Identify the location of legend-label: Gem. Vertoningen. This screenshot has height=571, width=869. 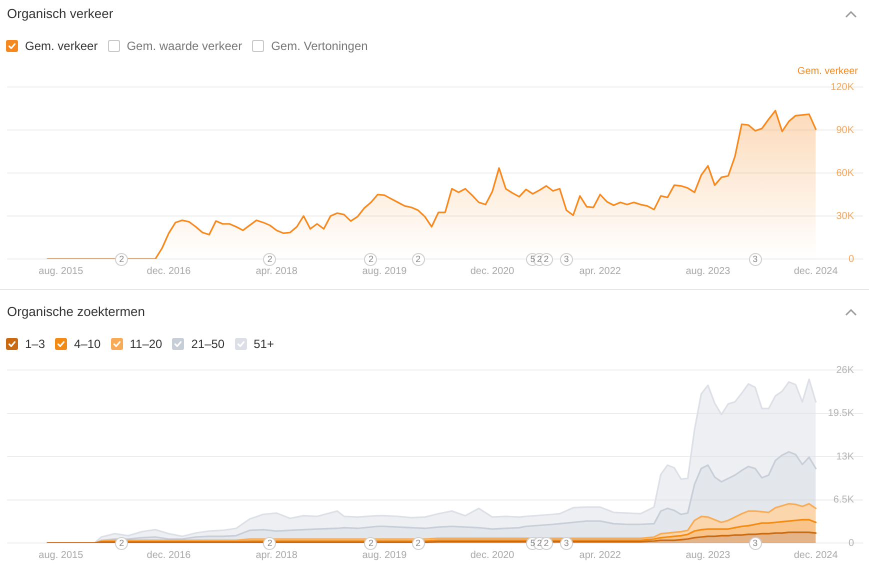
(319, 46).